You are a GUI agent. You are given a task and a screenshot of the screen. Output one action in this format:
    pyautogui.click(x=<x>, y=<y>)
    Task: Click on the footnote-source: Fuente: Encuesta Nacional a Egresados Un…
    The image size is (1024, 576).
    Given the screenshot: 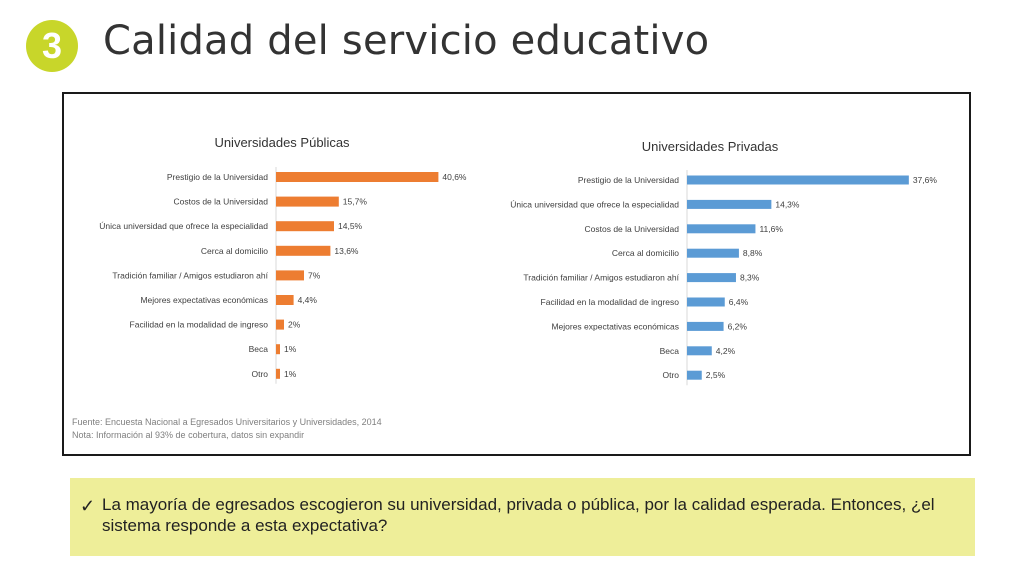 What is the action you would take?
    pyautogui.click(x=227, y=422)
    